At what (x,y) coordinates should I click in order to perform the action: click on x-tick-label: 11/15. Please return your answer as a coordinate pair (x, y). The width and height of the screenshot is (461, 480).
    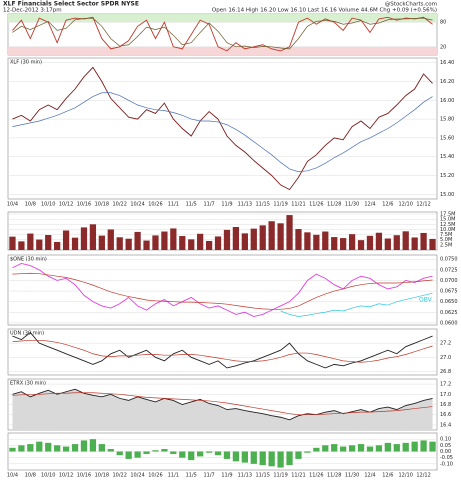
    Looking at the image, I should click on (263, 205).